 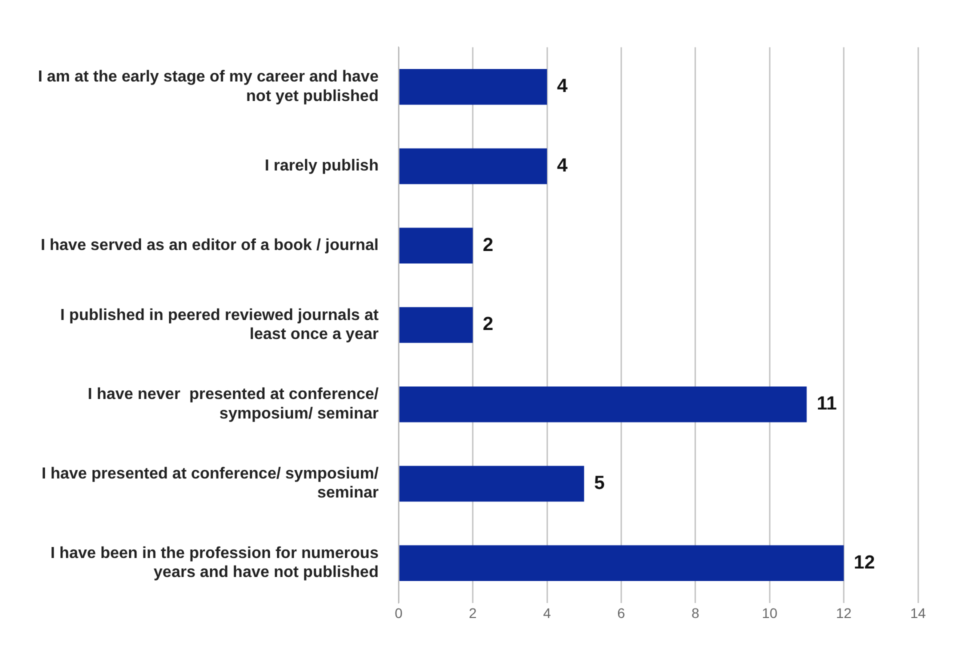 What do you see at coordinates (844, 613) in the screenshot?
I see `x-tick-label: 12` at bounding box center [844, 613].